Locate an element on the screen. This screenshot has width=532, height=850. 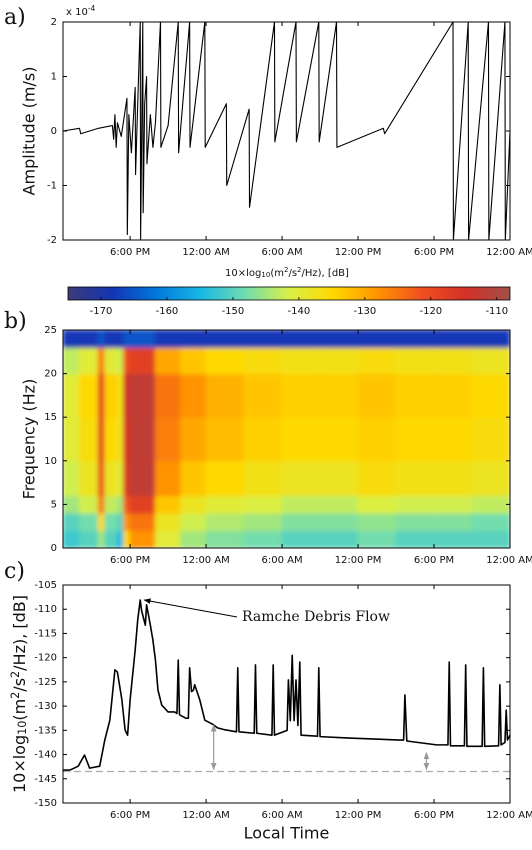
colorbar is located at coordinates (289, 293).